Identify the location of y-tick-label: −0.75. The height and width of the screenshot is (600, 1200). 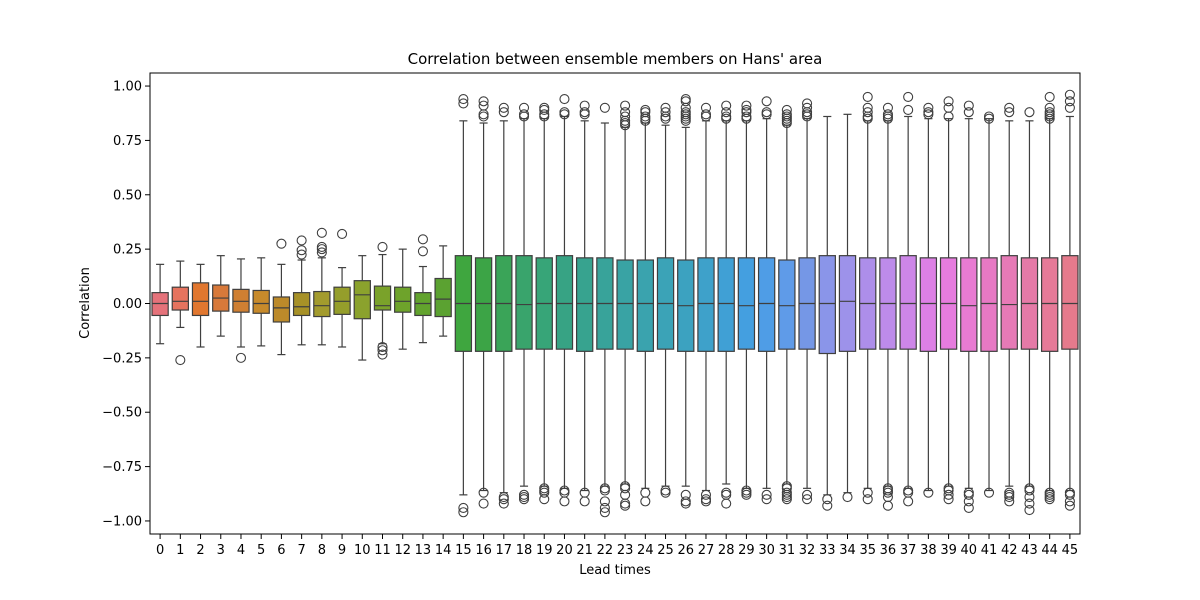
(122, 467).